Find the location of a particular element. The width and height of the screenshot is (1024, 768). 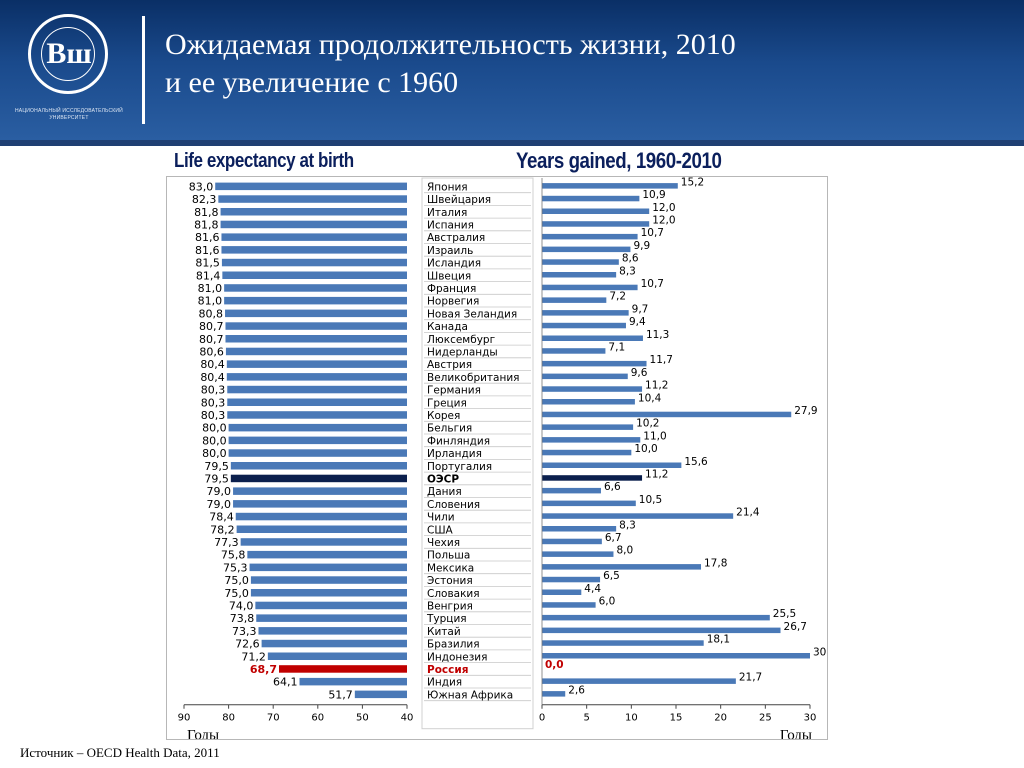

right-value-label: 21,4 is located at coordinates (748, 513).